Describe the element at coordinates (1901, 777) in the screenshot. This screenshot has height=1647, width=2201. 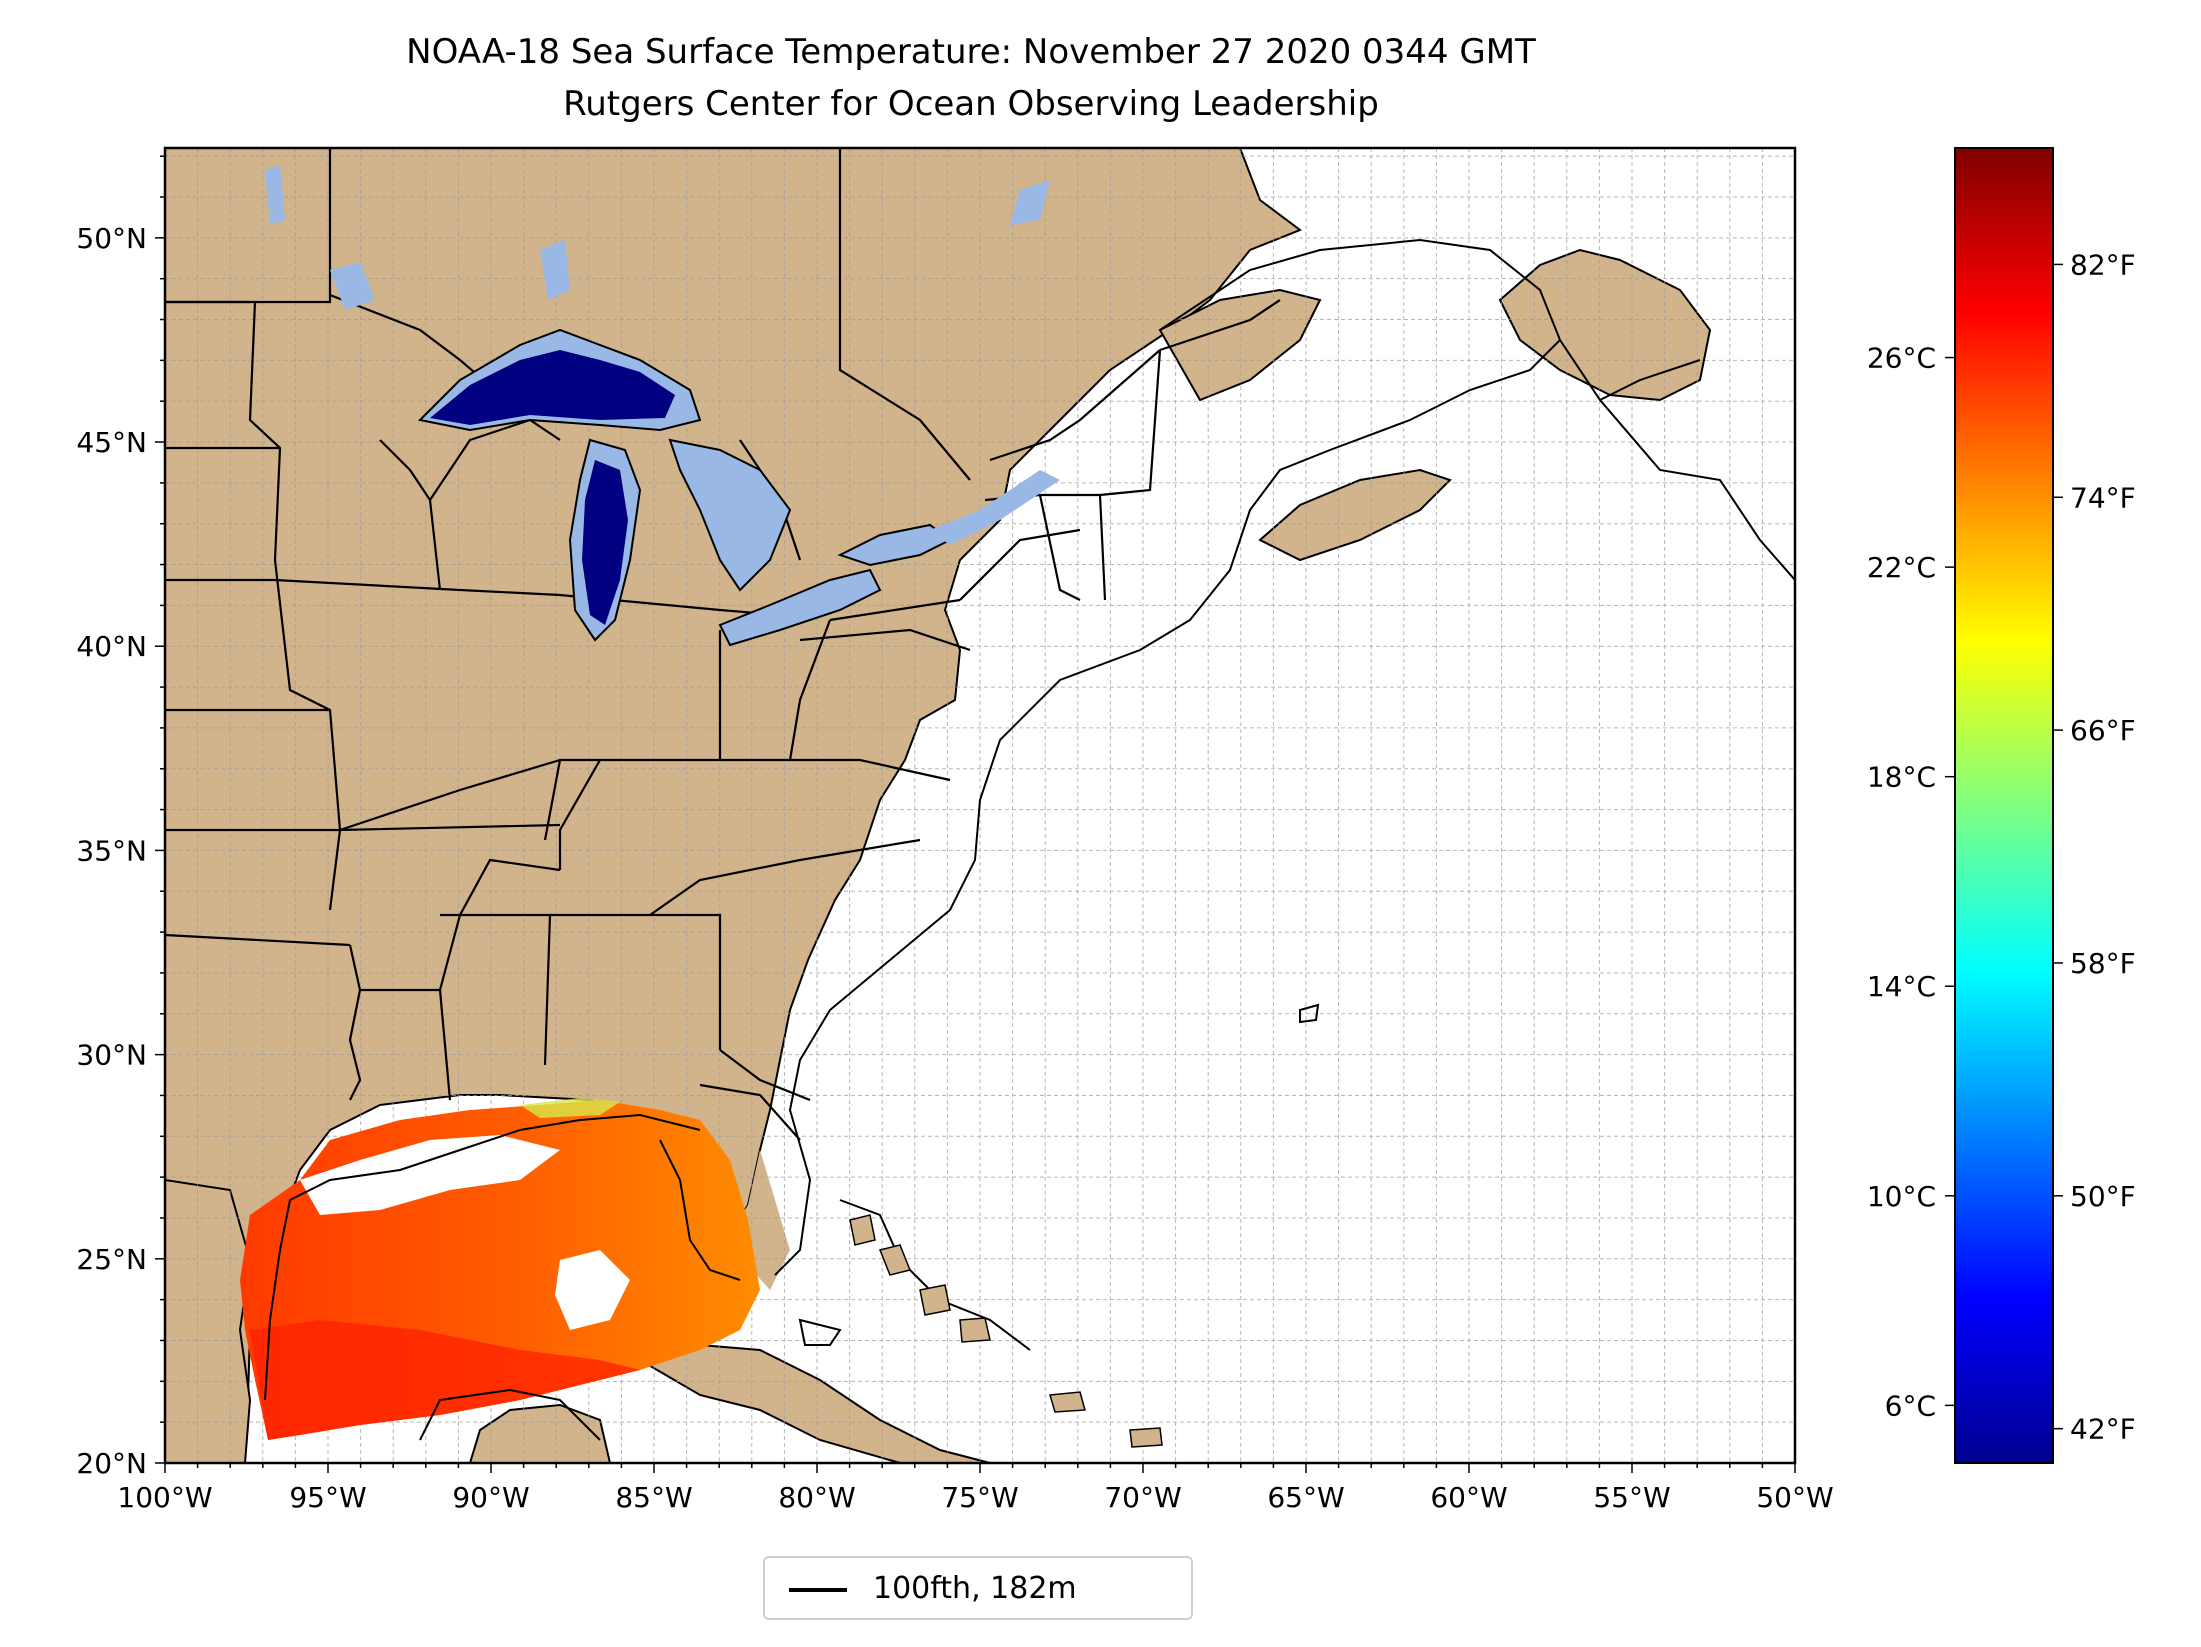
I see `celsius-tick-label: 18°C` at that location.